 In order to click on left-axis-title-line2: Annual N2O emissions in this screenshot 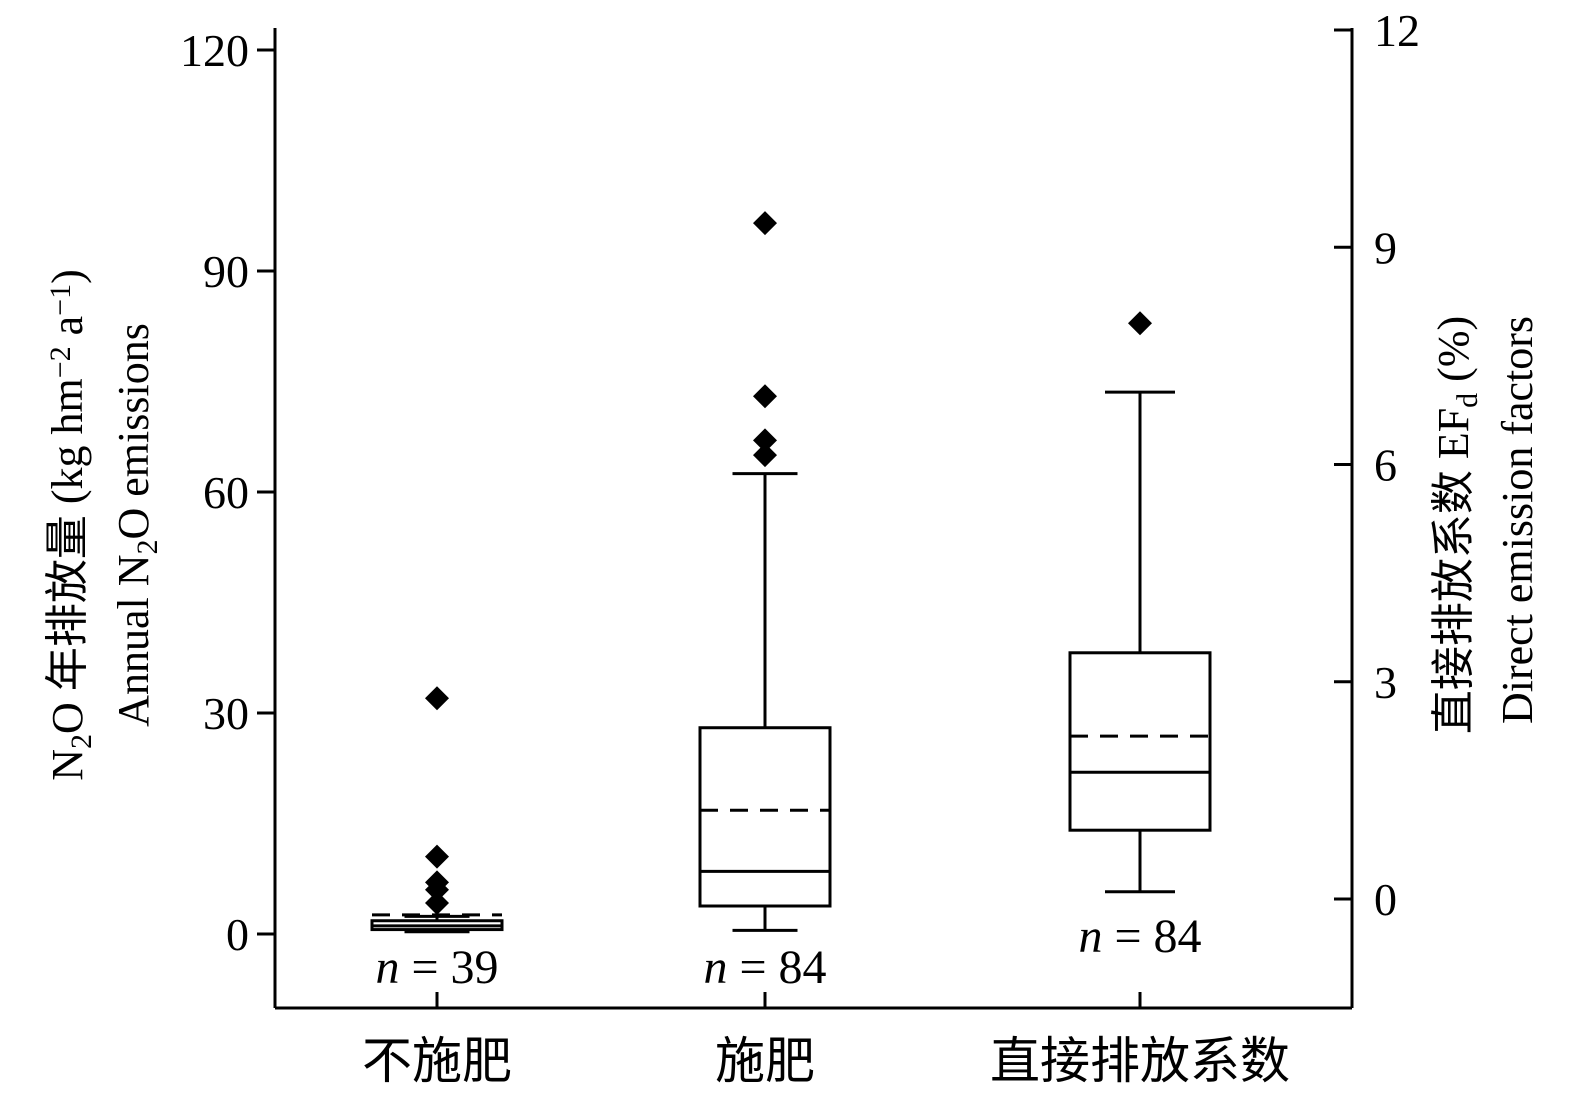, I will do `click(136, 525)`.